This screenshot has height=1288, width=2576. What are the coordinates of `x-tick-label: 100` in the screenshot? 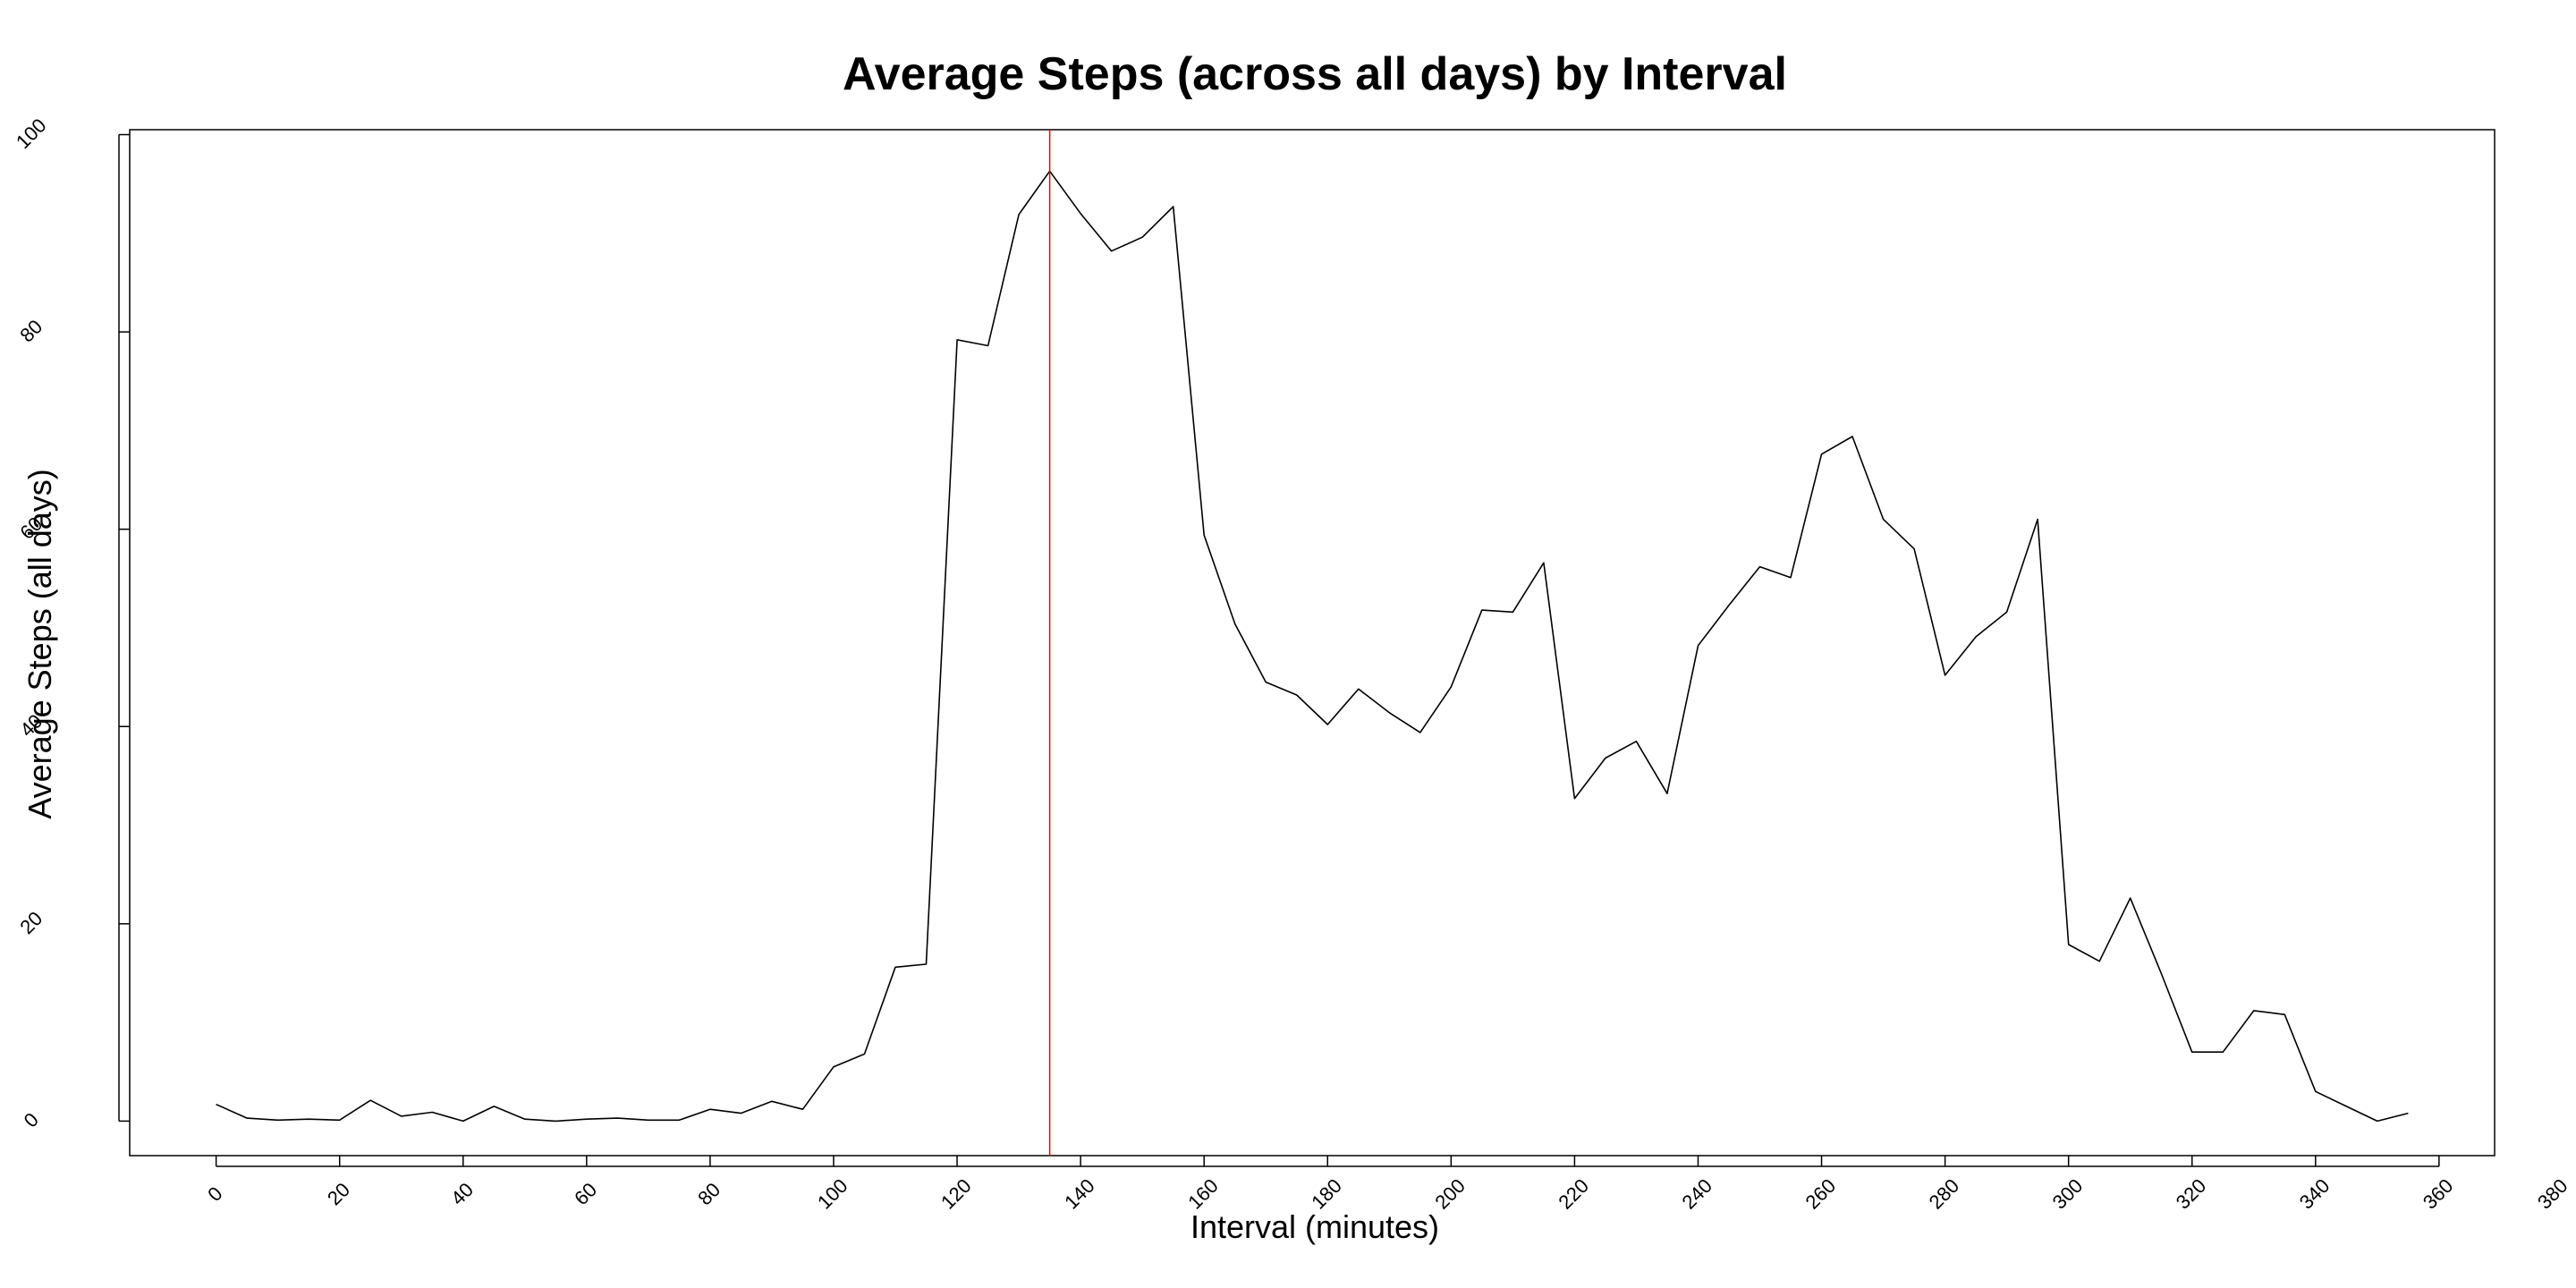 It's located at (832, 1194).